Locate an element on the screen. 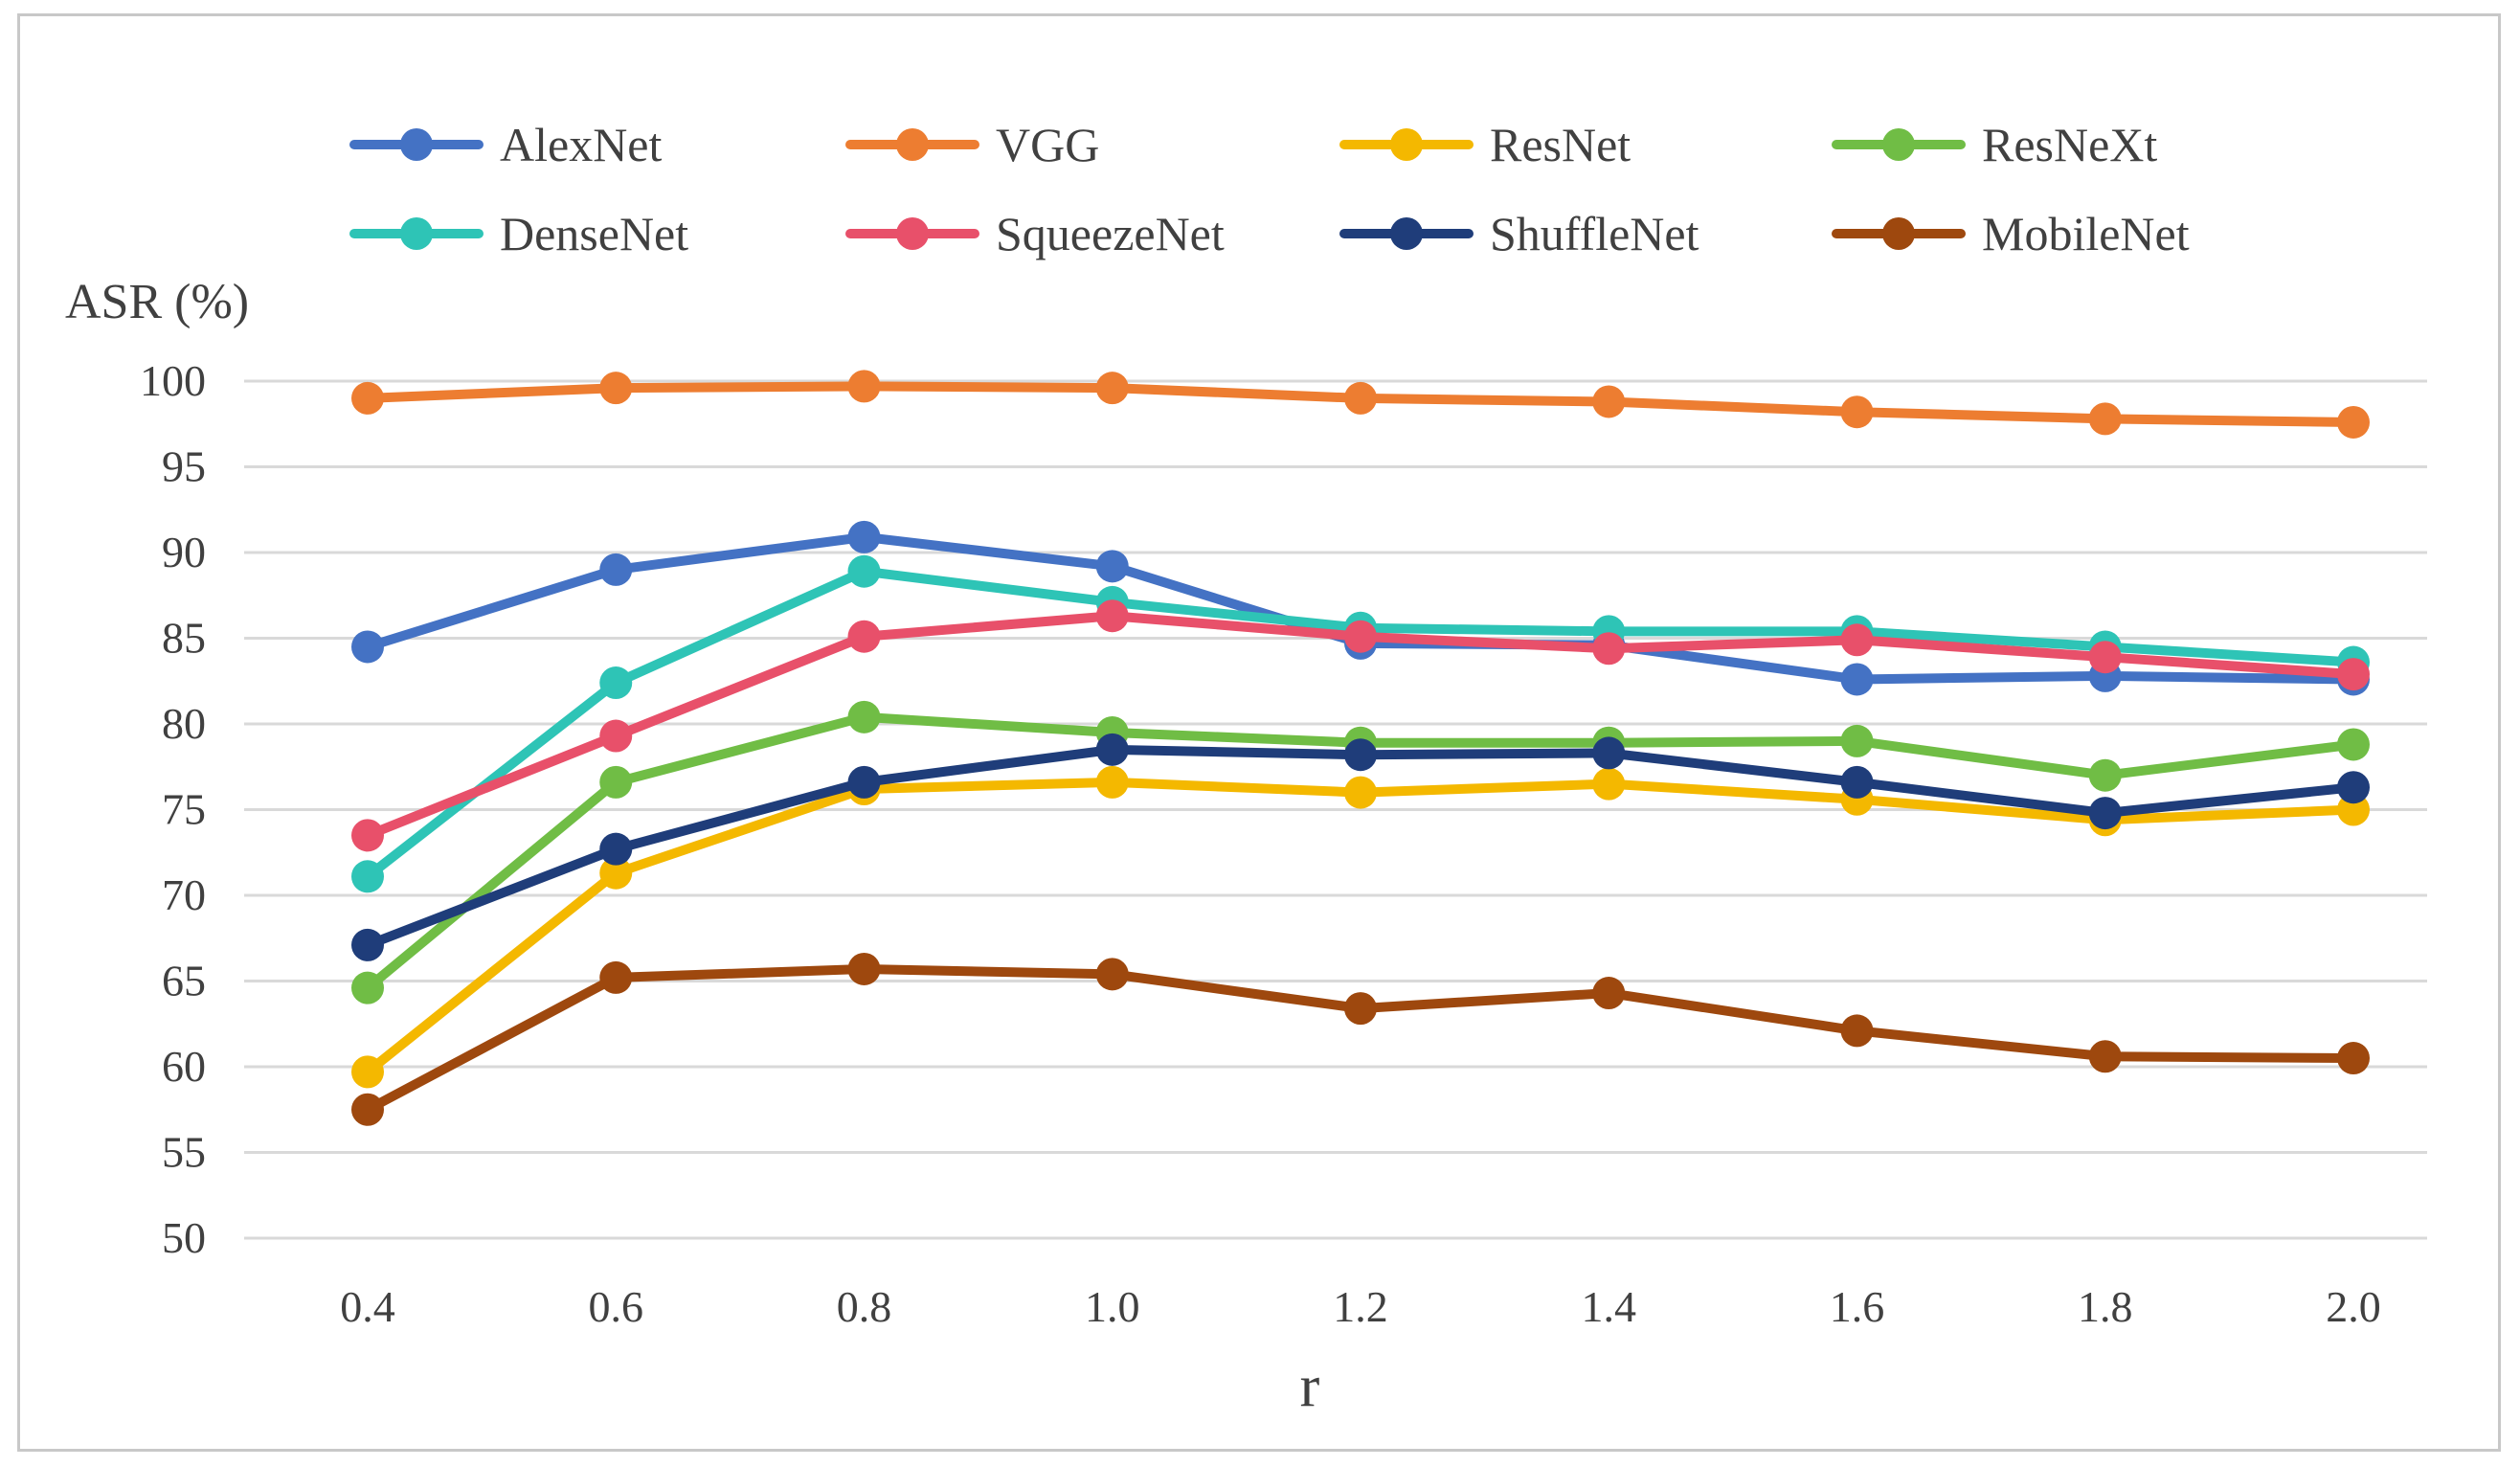 This screenshot has height=1467, width=2520. x-tick-label: 1.2 is located at coordinates (1360, 1306).